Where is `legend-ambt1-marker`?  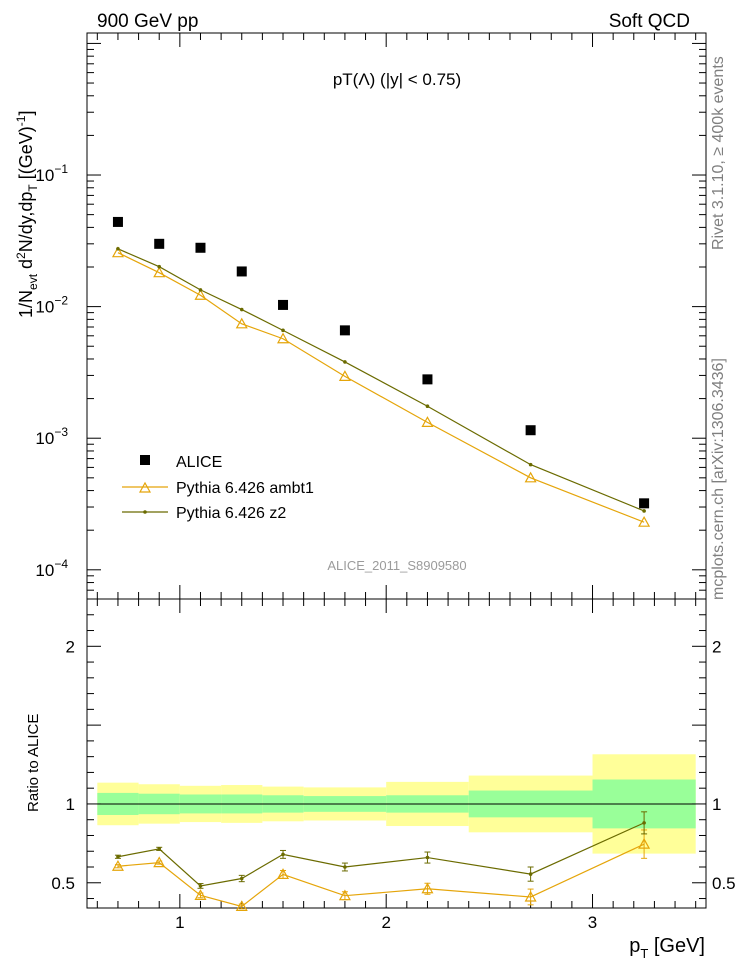
legend-ambt1-marker is located at coordinates (145, 487).